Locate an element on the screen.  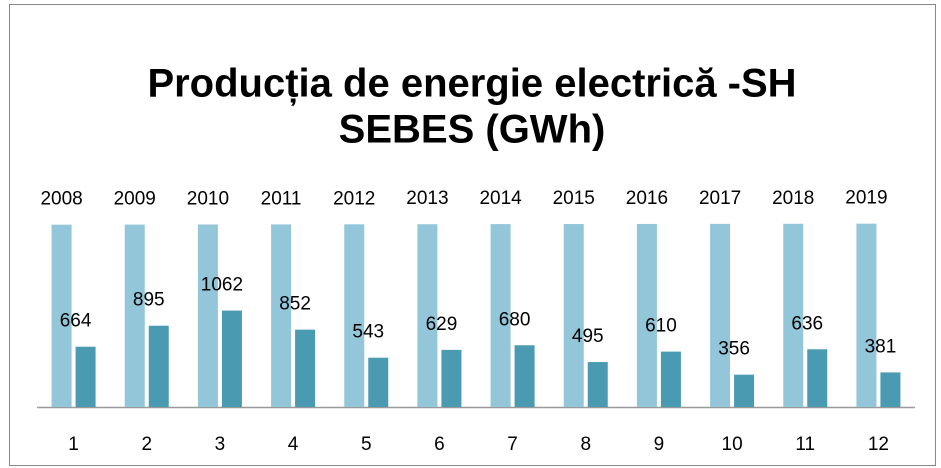
data-label: 2016 is located at coordinates (647, 198).